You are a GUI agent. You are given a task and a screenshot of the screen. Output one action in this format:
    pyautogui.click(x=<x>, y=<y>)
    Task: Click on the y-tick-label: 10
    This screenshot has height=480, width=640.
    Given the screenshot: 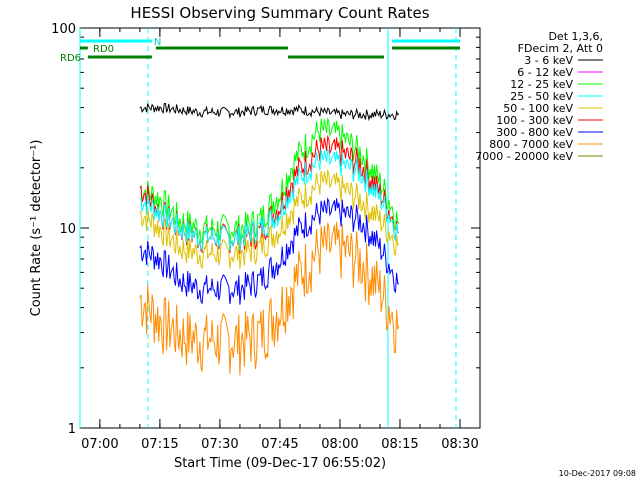 What is the action you would take?
    pyautogui.click(x=67, y=229)
    